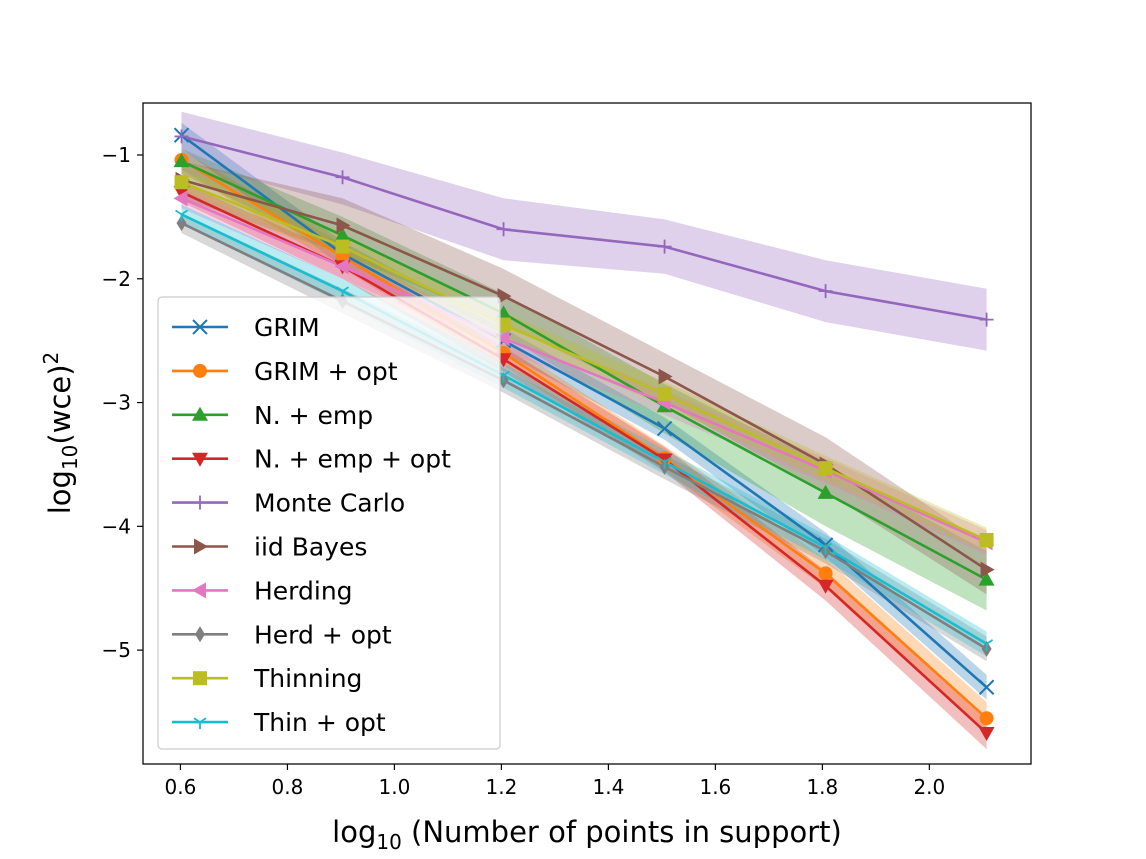  What do you see at coordinates (715, 787) in the screenshot?
I see `x-tick-label: 1.6` at bounding box center [715, 787].